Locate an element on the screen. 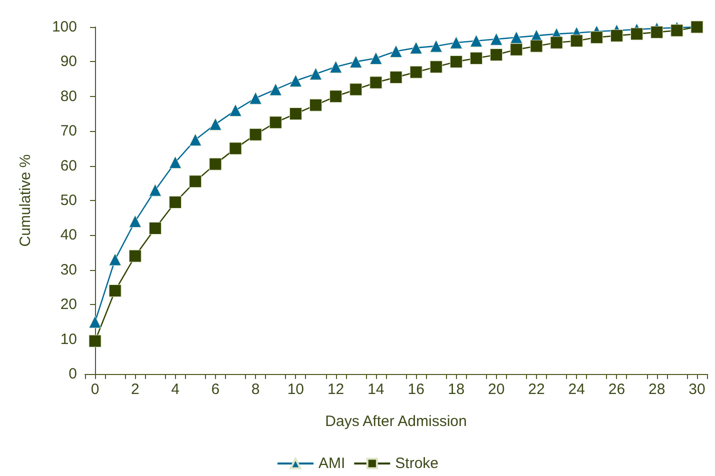 The height and width of the screenshot is (476, 715). y-tick-label: 80 is located at coordinates (68, 96).